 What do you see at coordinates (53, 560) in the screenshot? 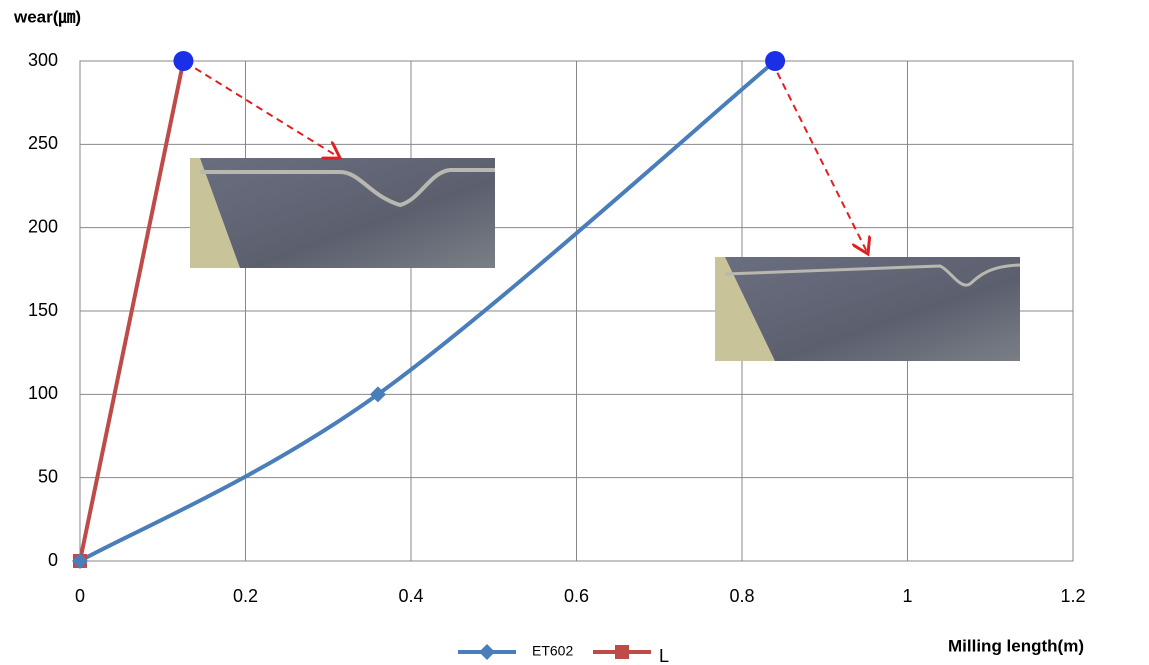
I see `y-tick-label: 0` at bounding box center [53, 560].